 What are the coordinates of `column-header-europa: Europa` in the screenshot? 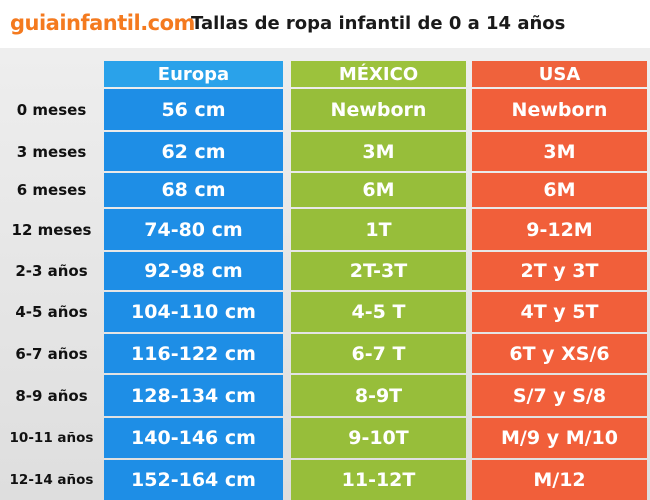 It's located at (193, 74).